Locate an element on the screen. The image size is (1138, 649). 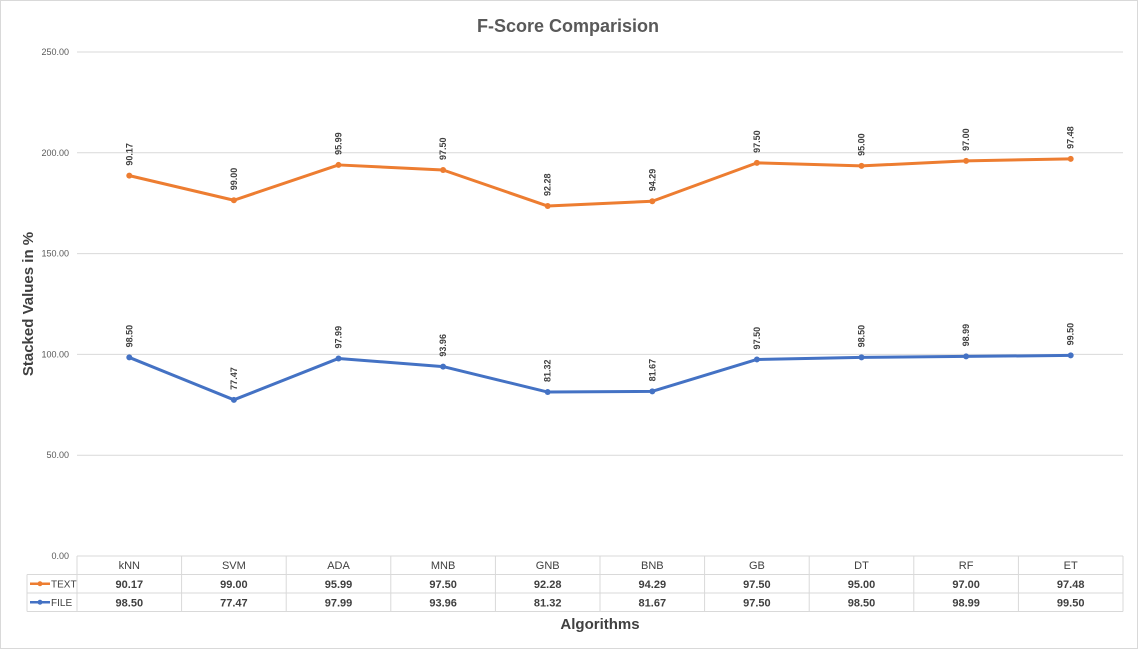
chart-title: F-Score Comparision is located at coordinates (568, 26).